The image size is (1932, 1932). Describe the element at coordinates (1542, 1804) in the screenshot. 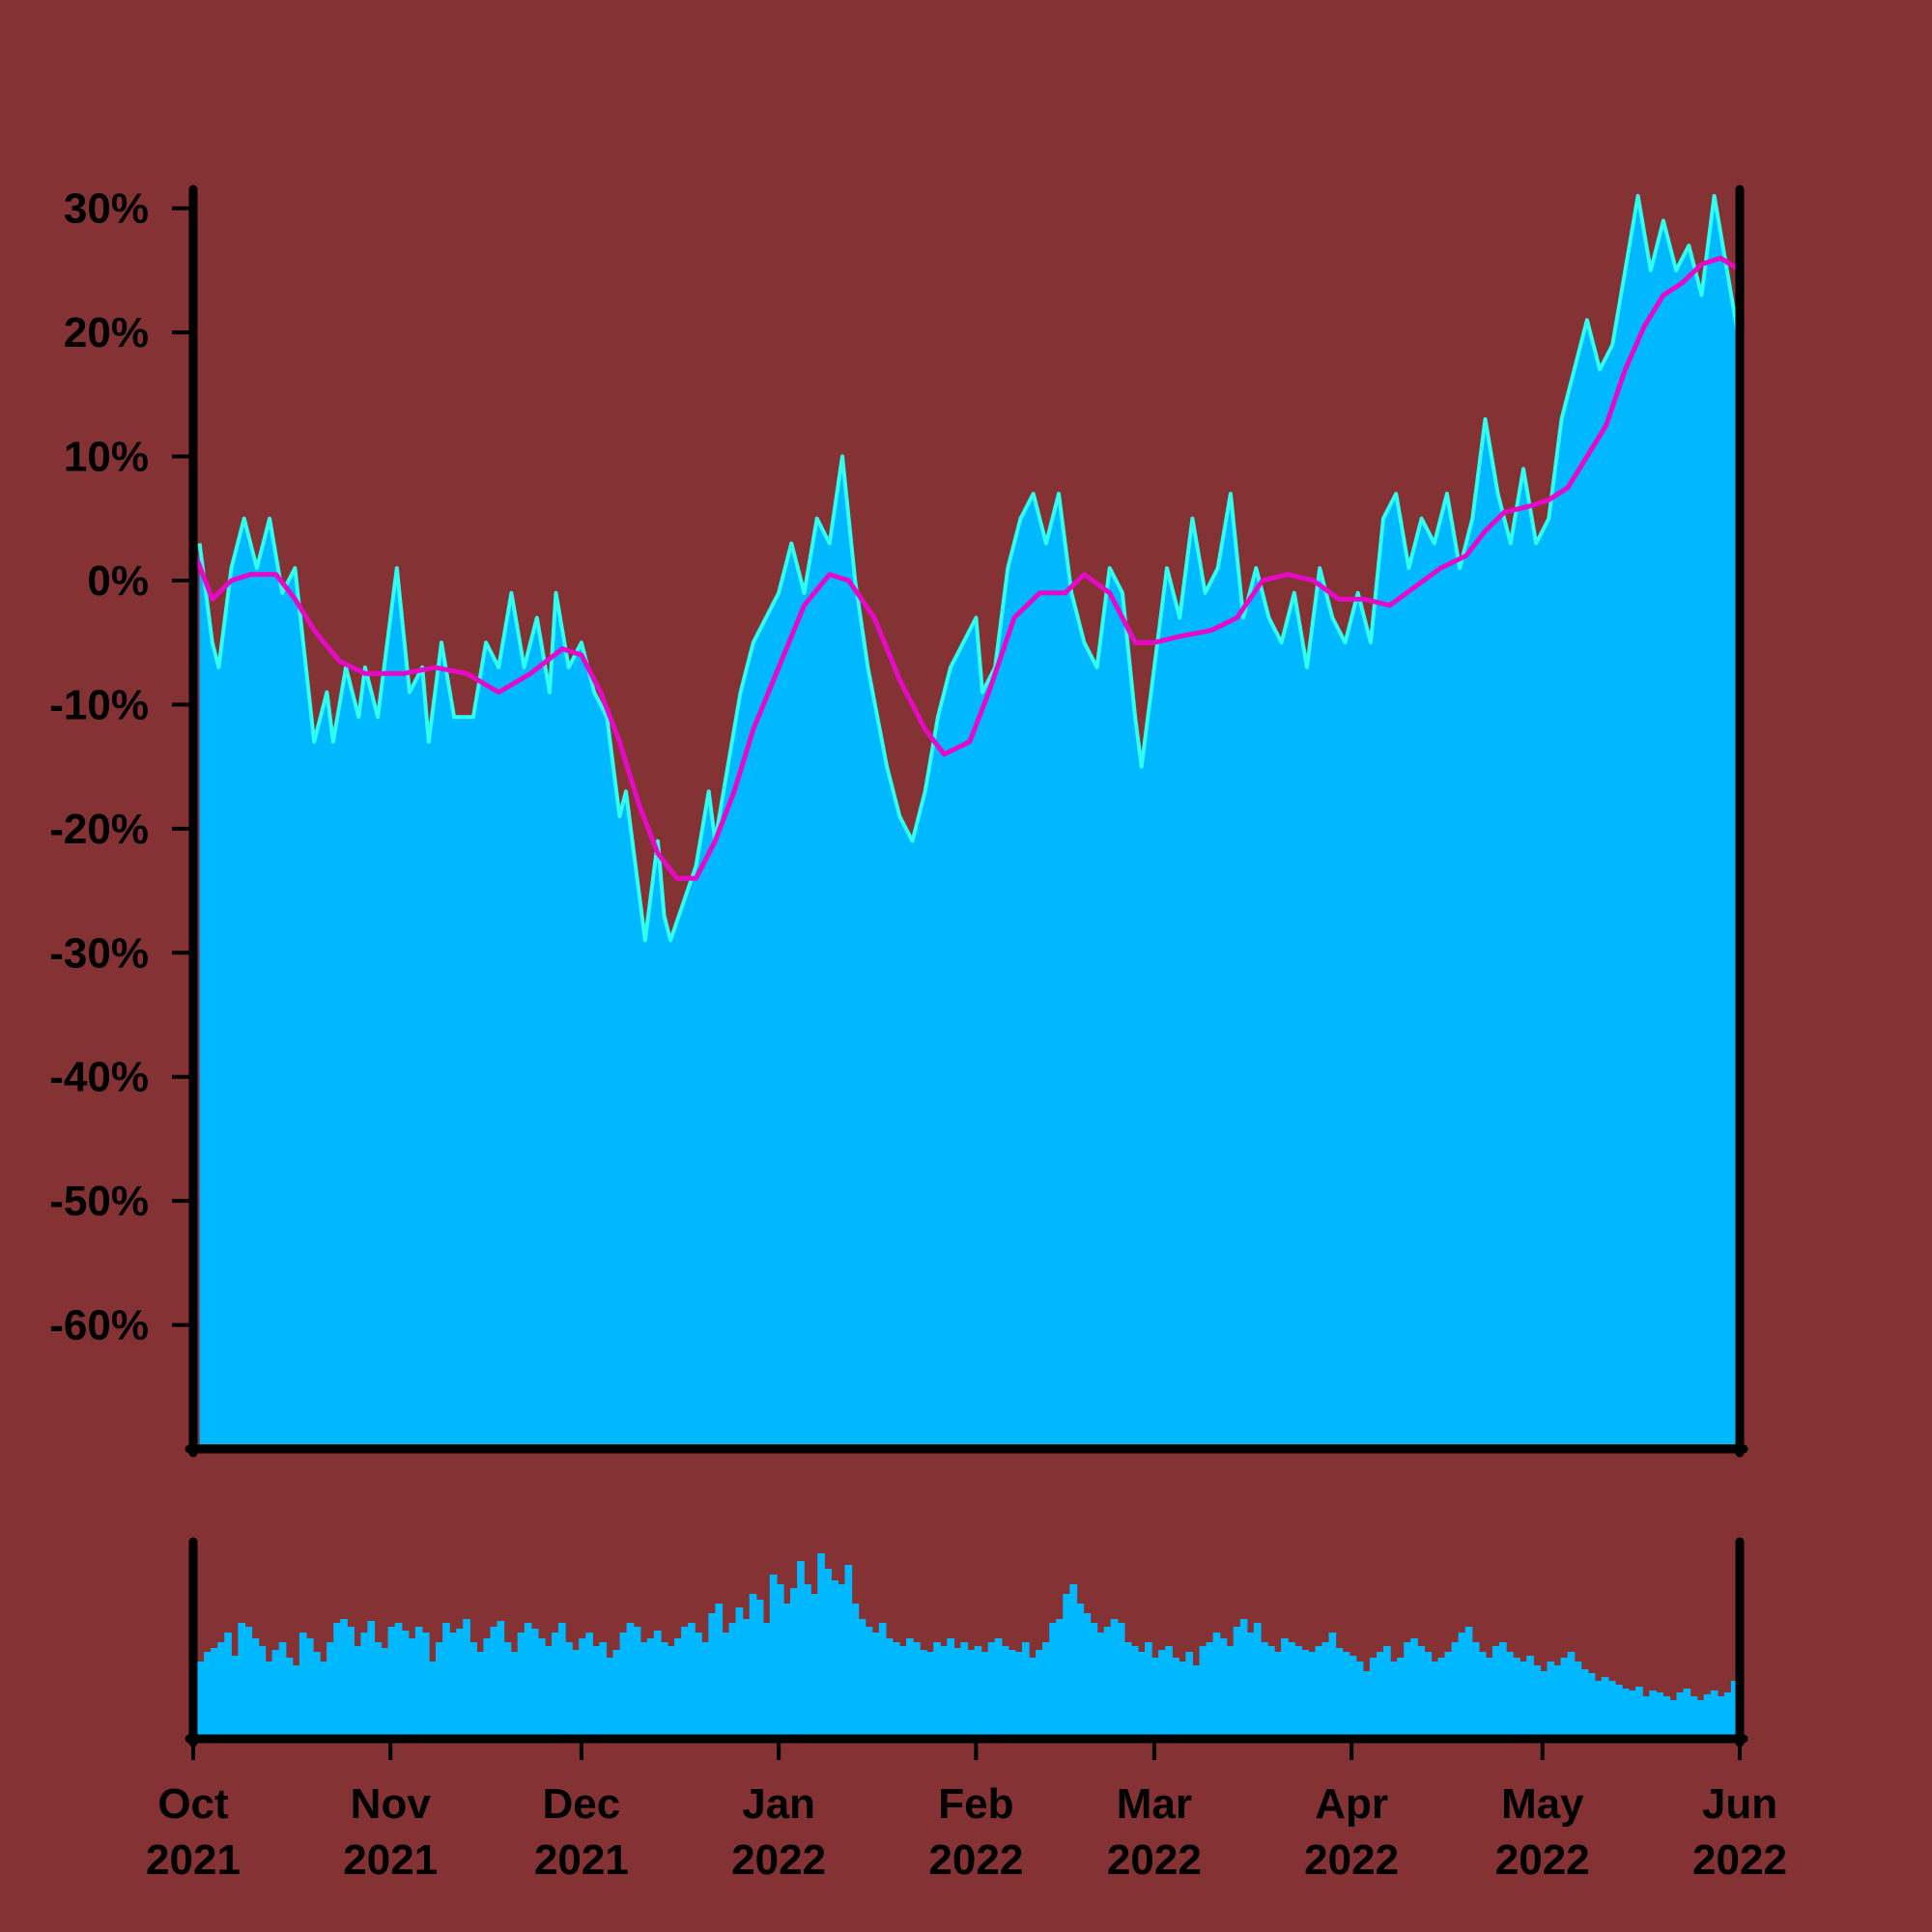

I see `x-tick-label-month: May` at that location.